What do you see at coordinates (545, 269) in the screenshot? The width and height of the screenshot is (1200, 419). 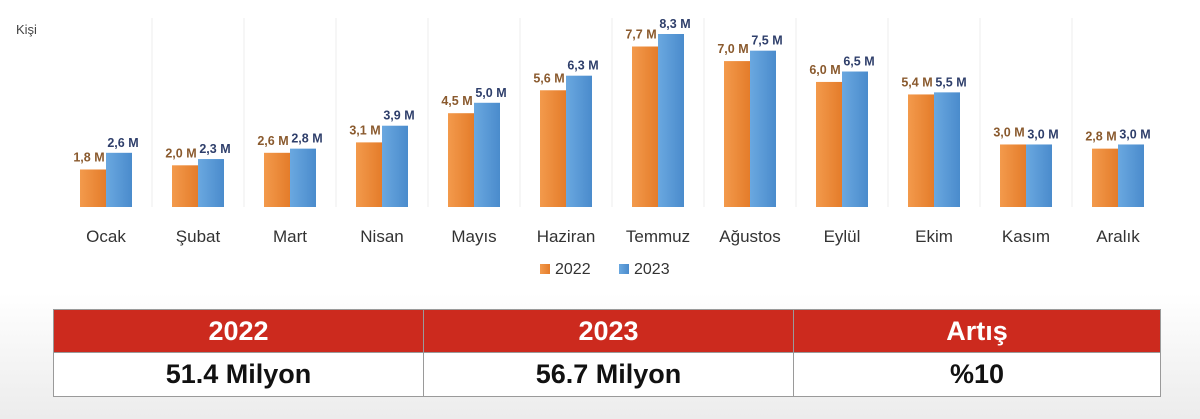 I see `legend-swatch-2022` at bounding box center [545, 269].